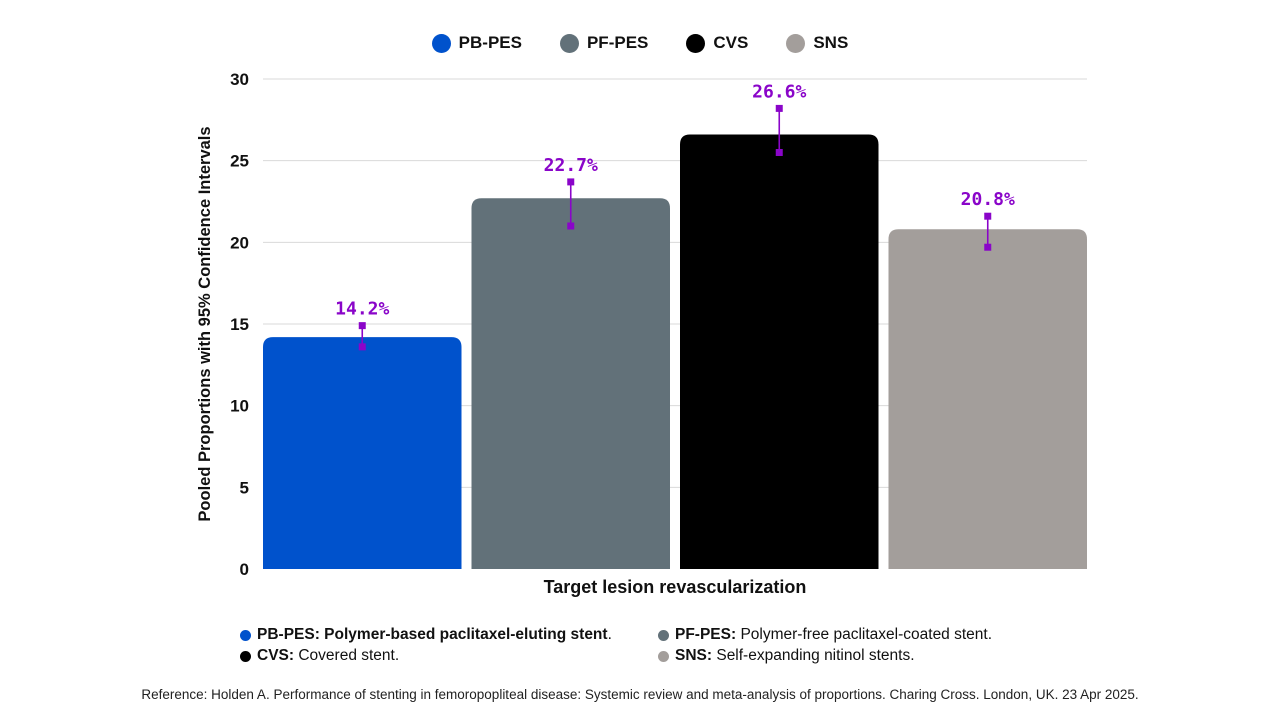 The height and width of the screenshot is (720, 1280). I want to click on abbreviation-suffix: ., so click(609, 634).